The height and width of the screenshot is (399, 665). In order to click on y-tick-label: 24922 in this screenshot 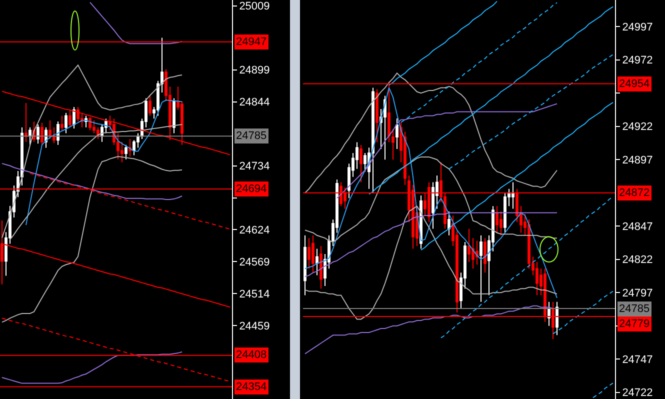, I will do `click(637, 127)`.